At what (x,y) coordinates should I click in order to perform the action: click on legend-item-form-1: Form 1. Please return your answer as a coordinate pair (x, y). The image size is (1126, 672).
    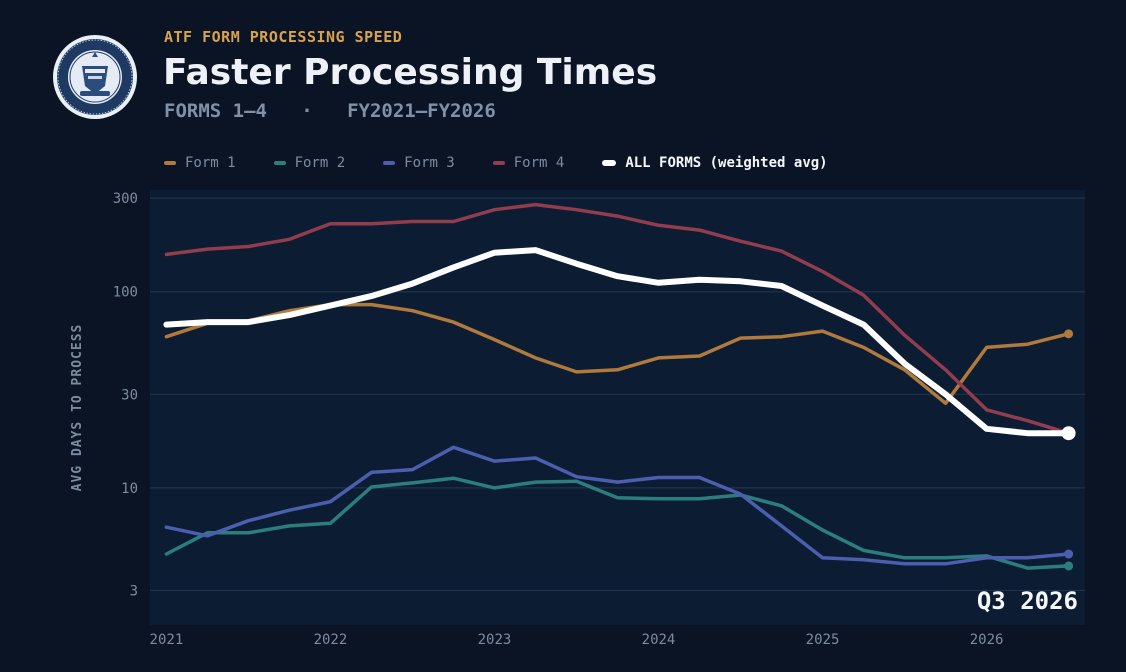
    Looking at the image, I should click on (200, 163).